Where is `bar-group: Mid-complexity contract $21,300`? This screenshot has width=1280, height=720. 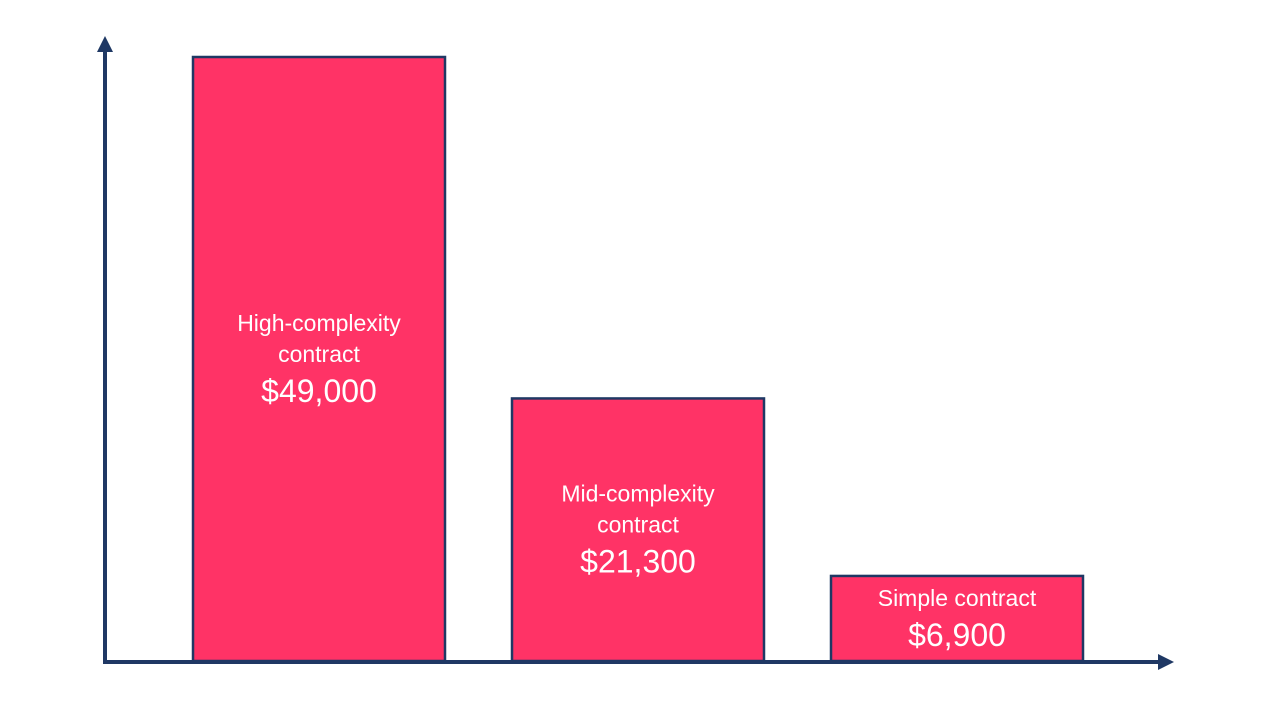 bar-group: Mid-complexity contract $21,300 is located at coordinates (638, 530).